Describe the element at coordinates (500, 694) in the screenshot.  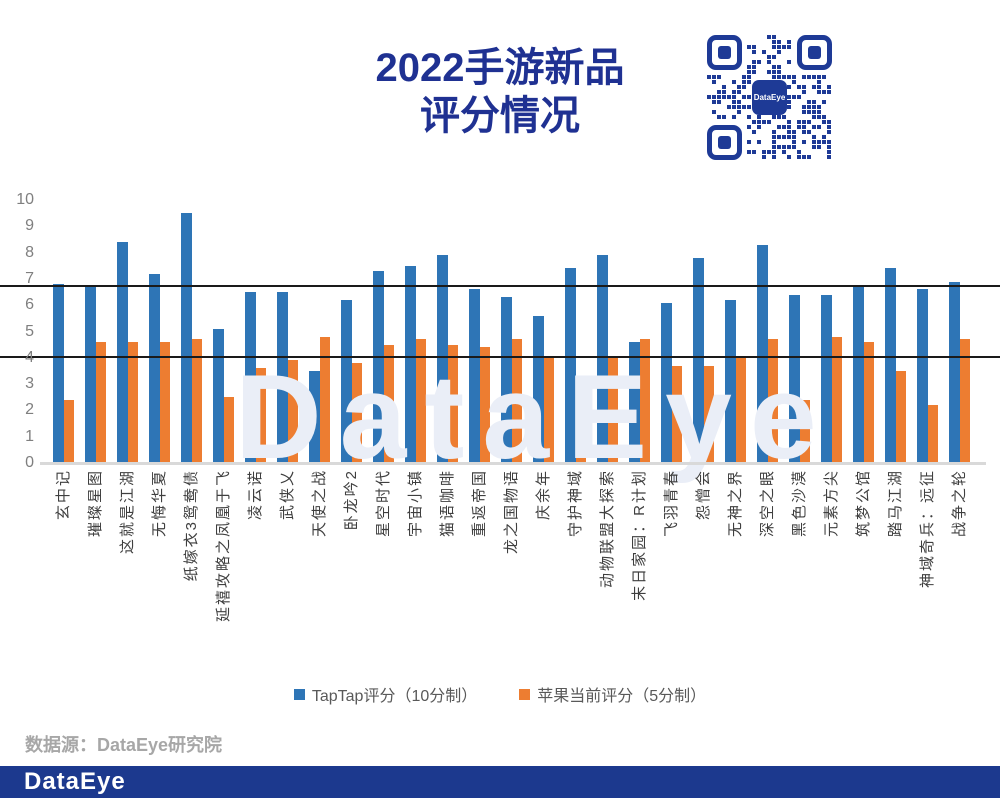
I see `chart-legend: TapTap评分（10分制） 苹果当前评分（5分制）` at that location.